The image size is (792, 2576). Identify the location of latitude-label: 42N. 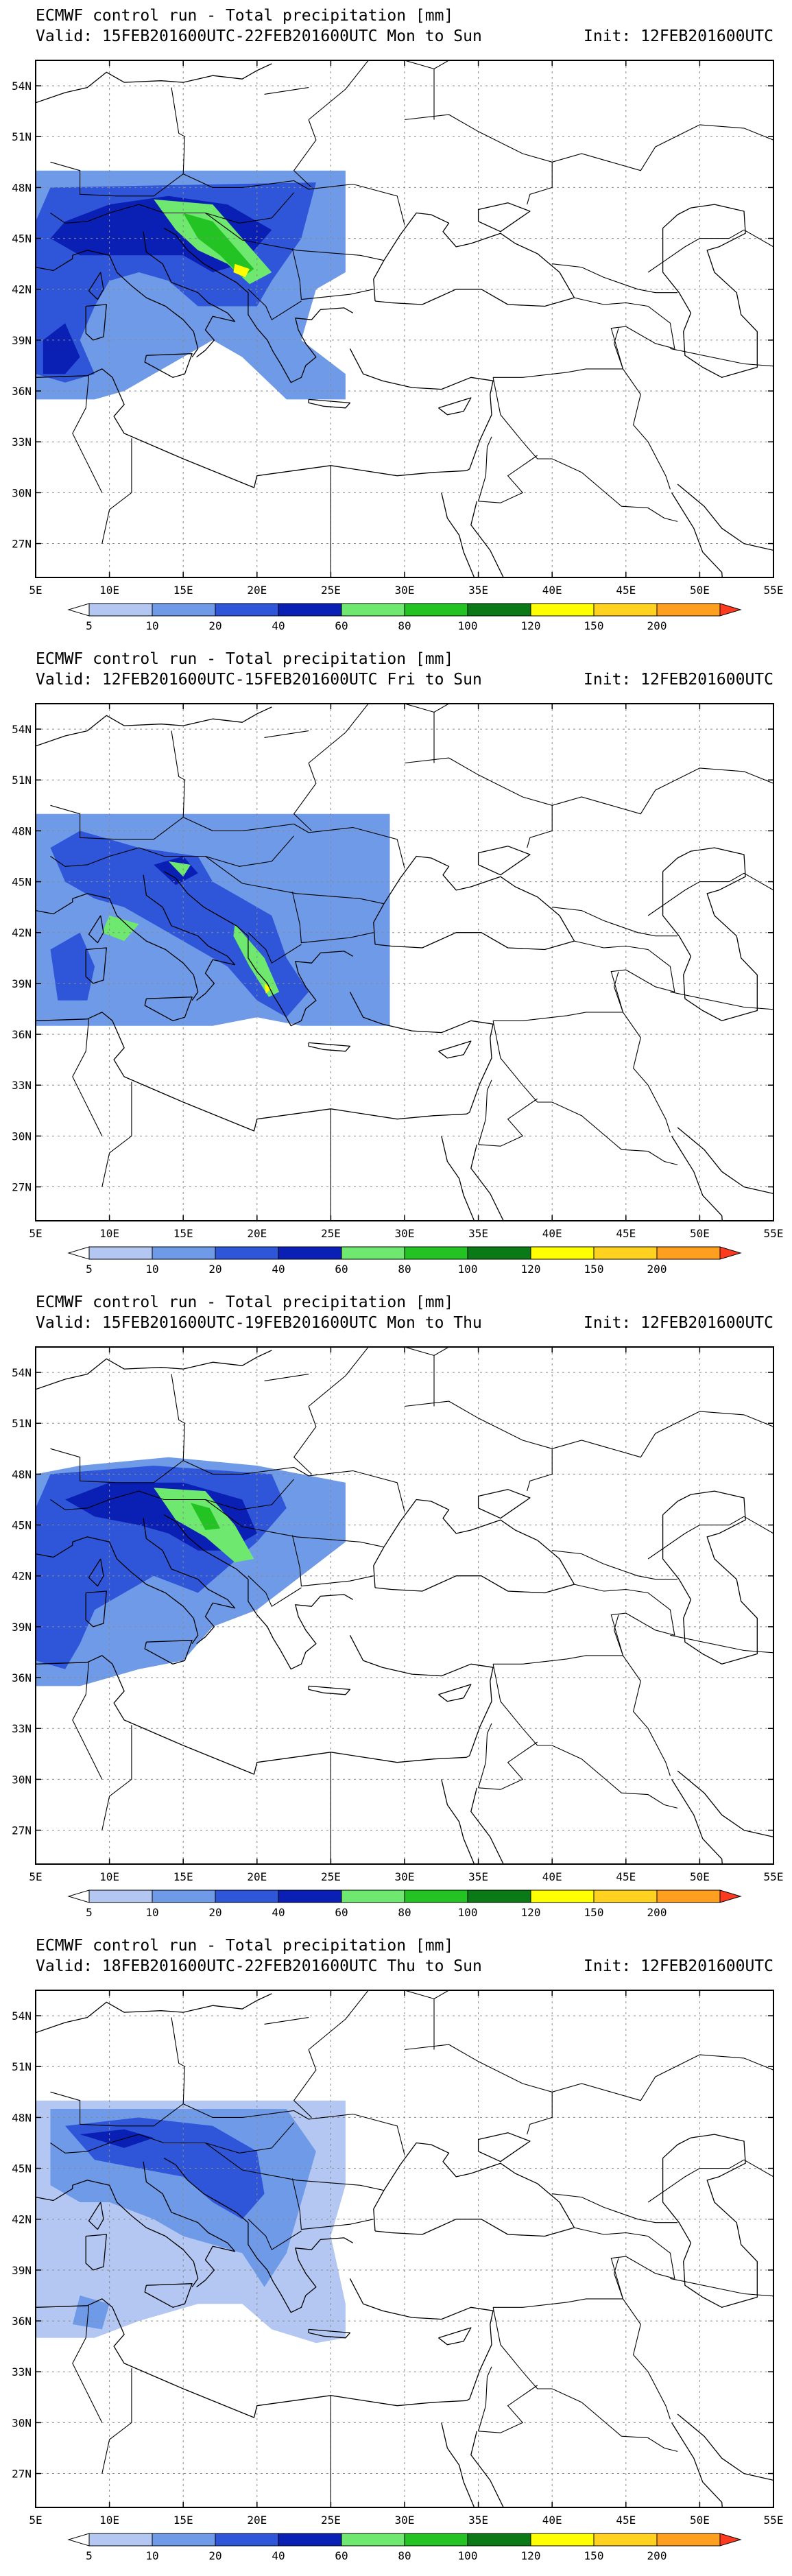
(22, 289).